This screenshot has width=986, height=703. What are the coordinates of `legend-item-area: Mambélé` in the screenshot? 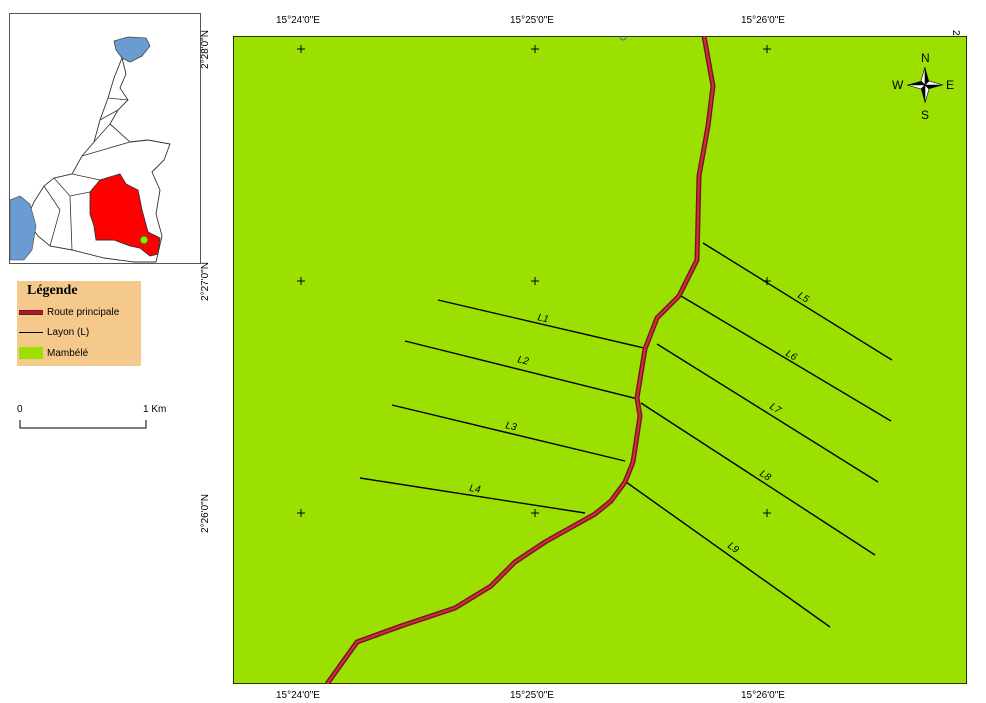 It's located at (53, 353).